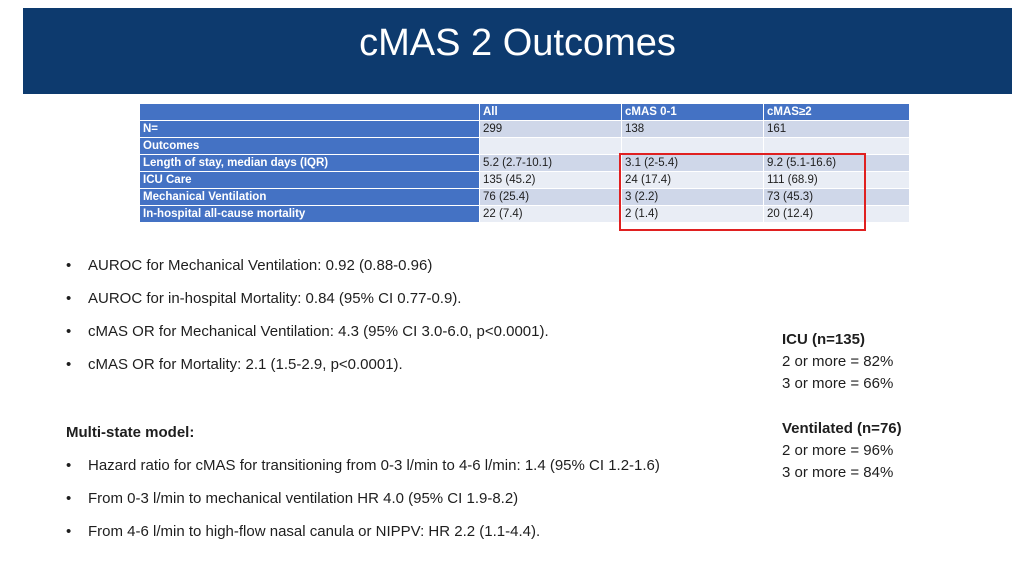  I want to click on table-cell: 20 (12.4), so click(836, 214).